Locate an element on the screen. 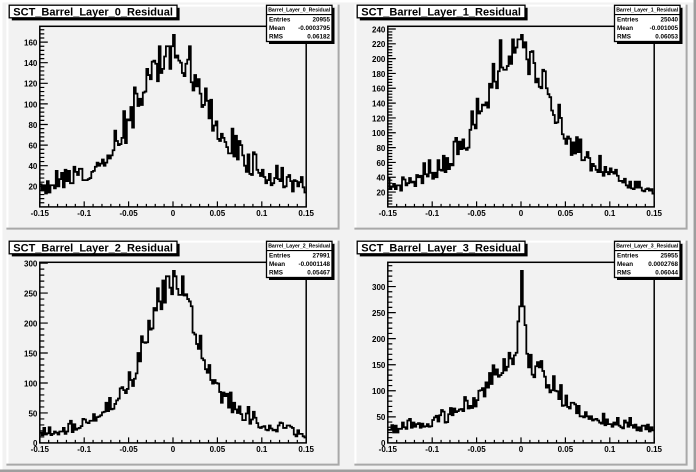 This screenshot has width=696, height=472. svg-text: Barrel_Layer_2_Residual is located at coordinates (299, 247).